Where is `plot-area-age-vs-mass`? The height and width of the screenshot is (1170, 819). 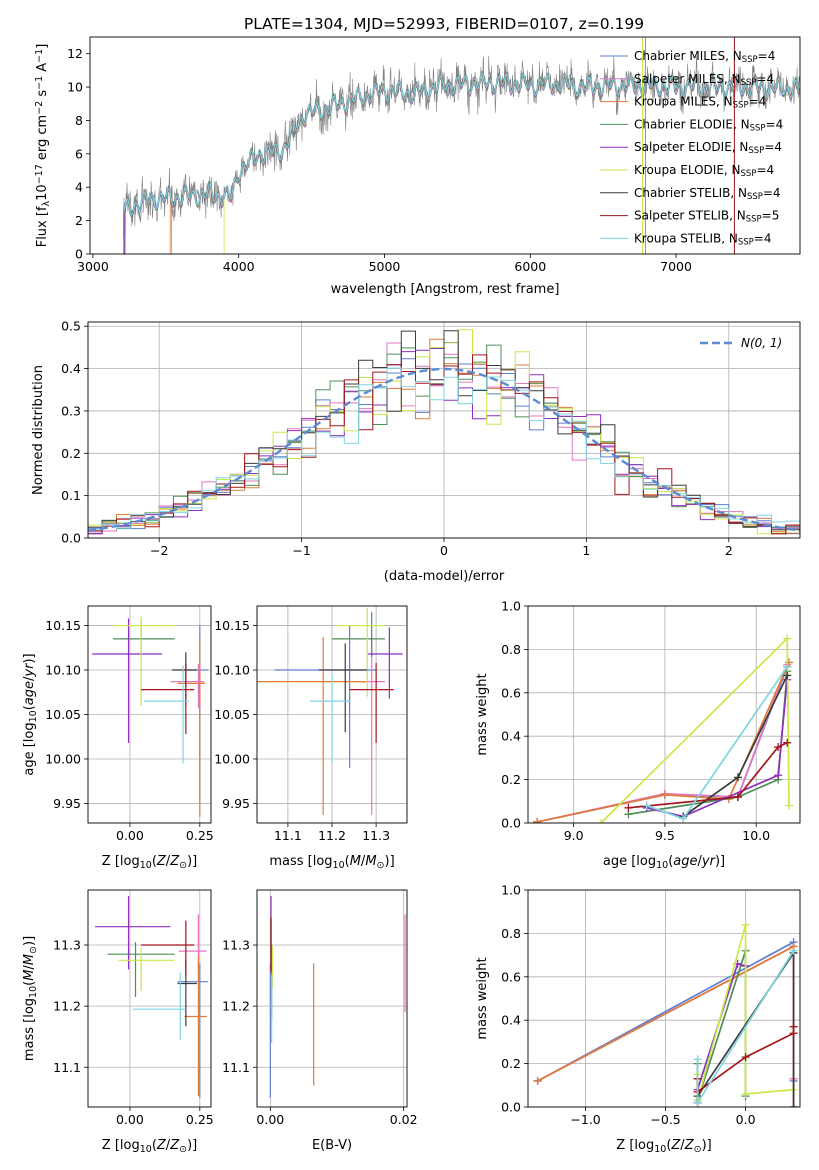 plot-area-age-vs-mass is located at coordinates (330, 711).